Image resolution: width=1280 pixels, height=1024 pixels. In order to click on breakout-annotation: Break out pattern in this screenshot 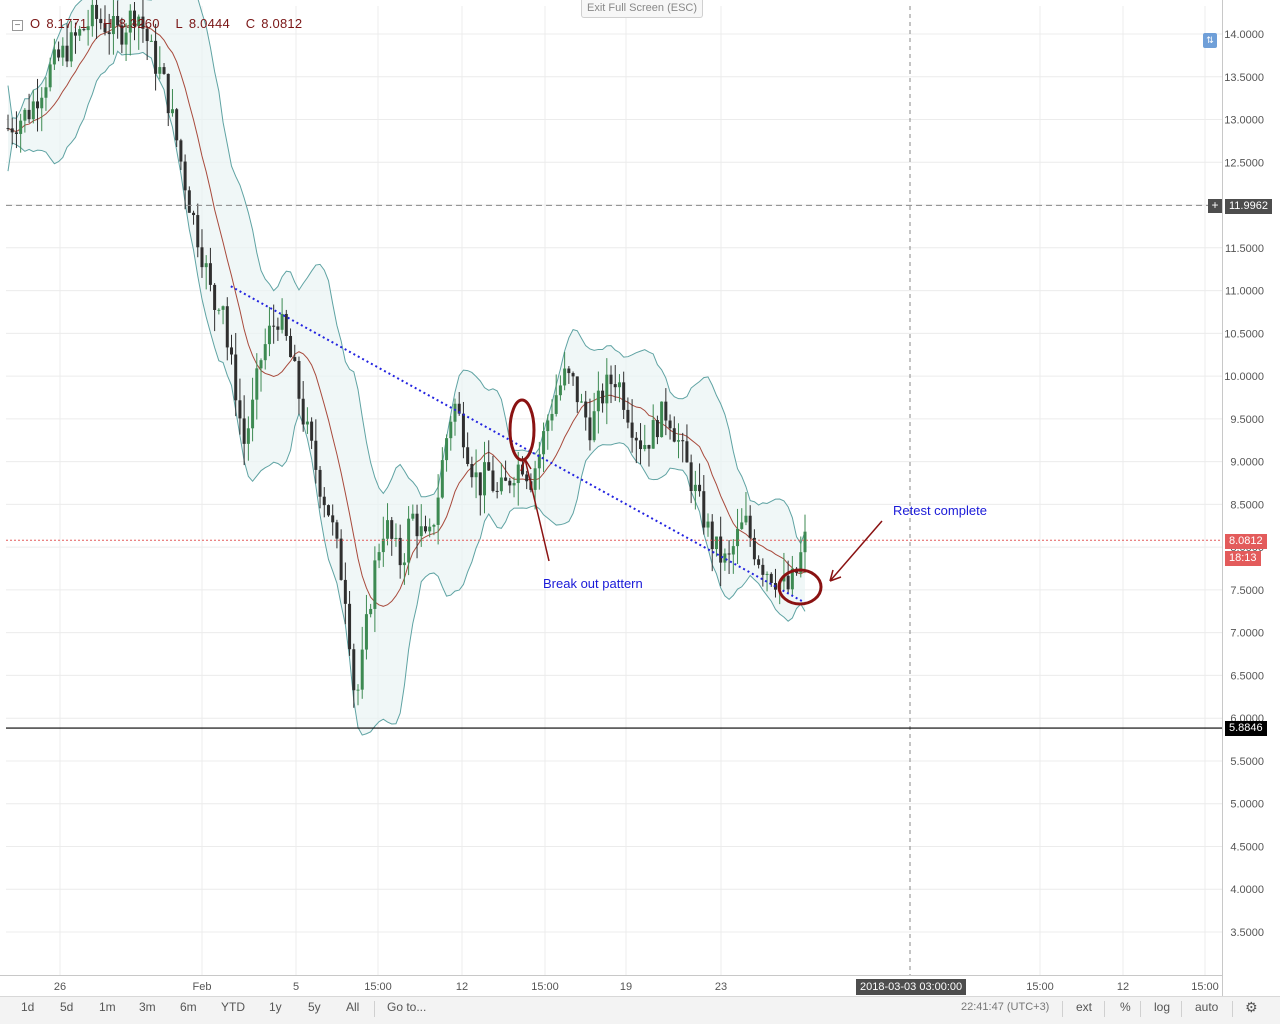, I will do `click(593, 583)`.